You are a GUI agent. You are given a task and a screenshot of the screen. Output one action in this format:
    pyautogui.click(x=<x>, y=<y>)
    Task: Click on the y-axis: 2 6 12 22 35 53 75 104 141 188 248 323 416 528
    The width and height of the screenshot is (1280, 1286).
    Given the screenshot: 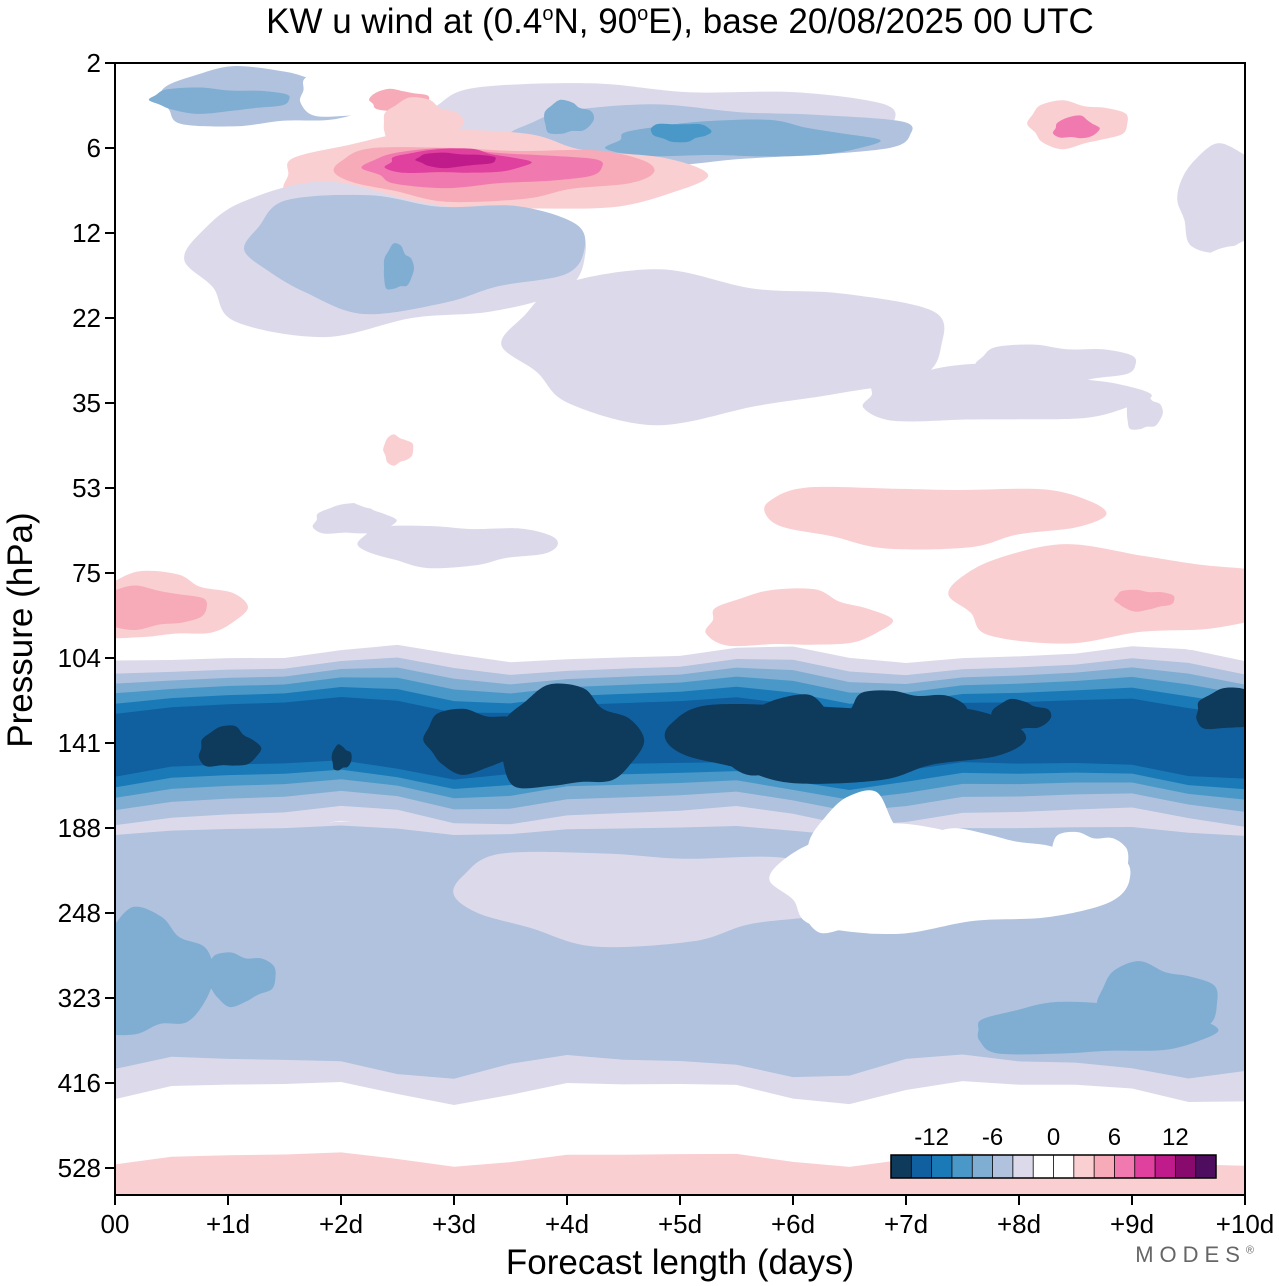 What is the action you would take?
    pyautogui.click(x=86, y=615)
    